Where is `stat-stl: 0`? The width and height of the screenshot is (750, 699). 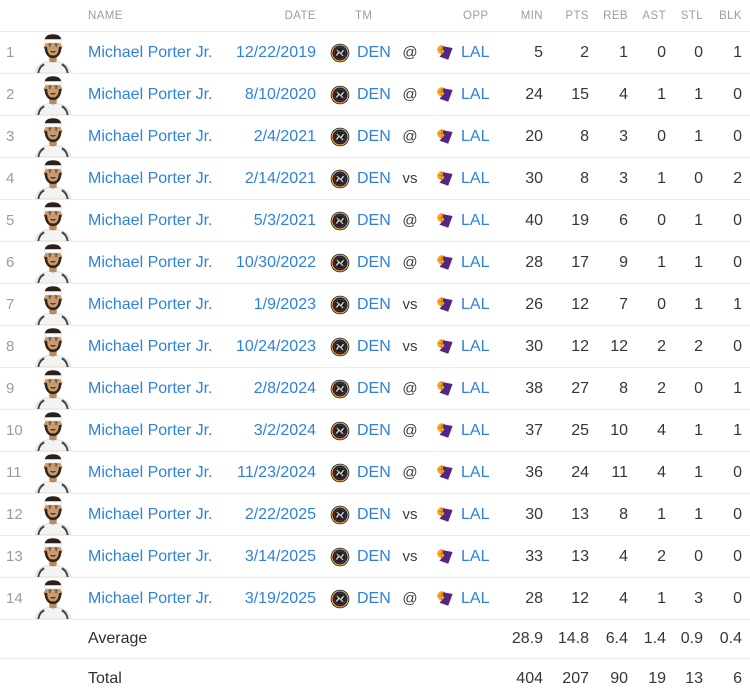 stat-stl: 0 is located at coordinates (698, 388).